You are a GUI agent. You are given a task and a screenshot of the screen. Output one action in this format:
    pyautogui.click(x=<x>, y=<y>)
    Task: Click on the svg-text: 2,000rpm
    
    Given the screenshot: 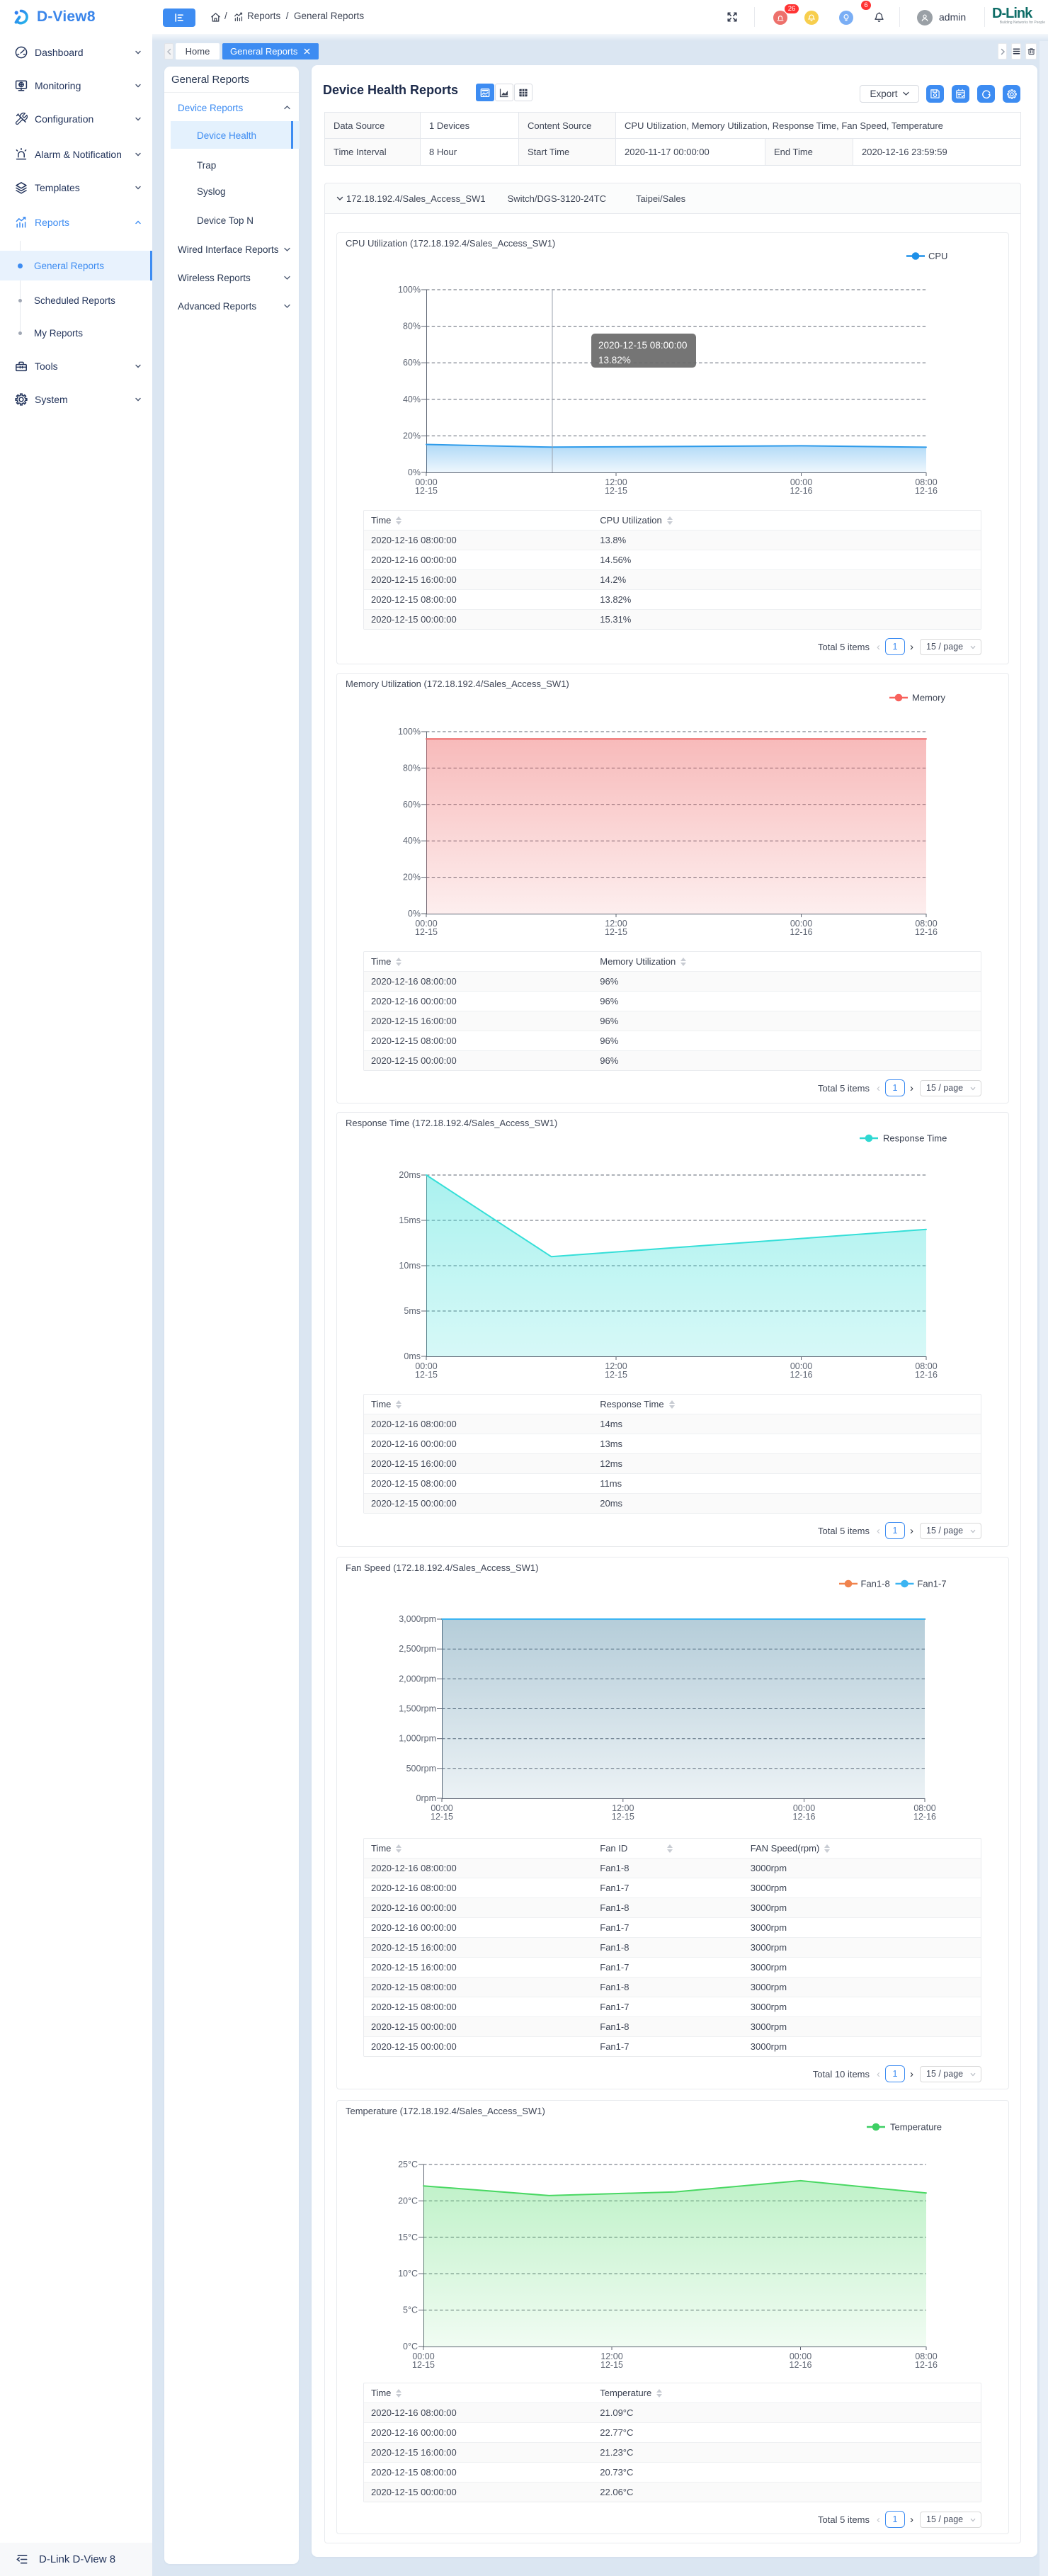 What is the action you would take?
    pyautogui.click(x=417, y=1679)
    